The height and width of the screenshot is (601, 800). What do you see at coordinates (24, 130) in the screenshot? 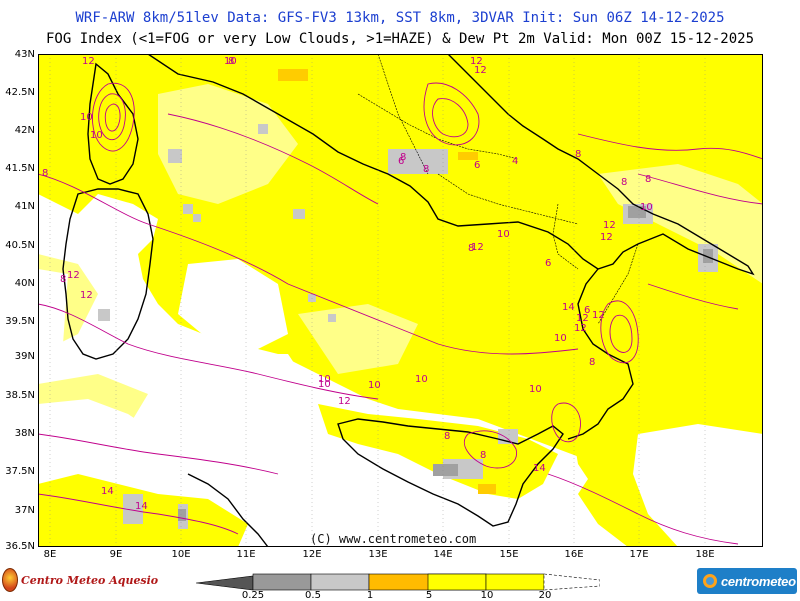
I see `latitude-tick-label: 42N` at bounding box center [24, 130].